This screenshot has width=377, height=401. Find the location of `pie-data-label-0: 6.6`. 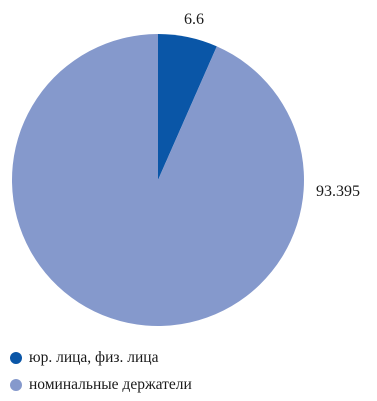

pie-data-label-0: 6.6 is located at coordinates (194, 19).